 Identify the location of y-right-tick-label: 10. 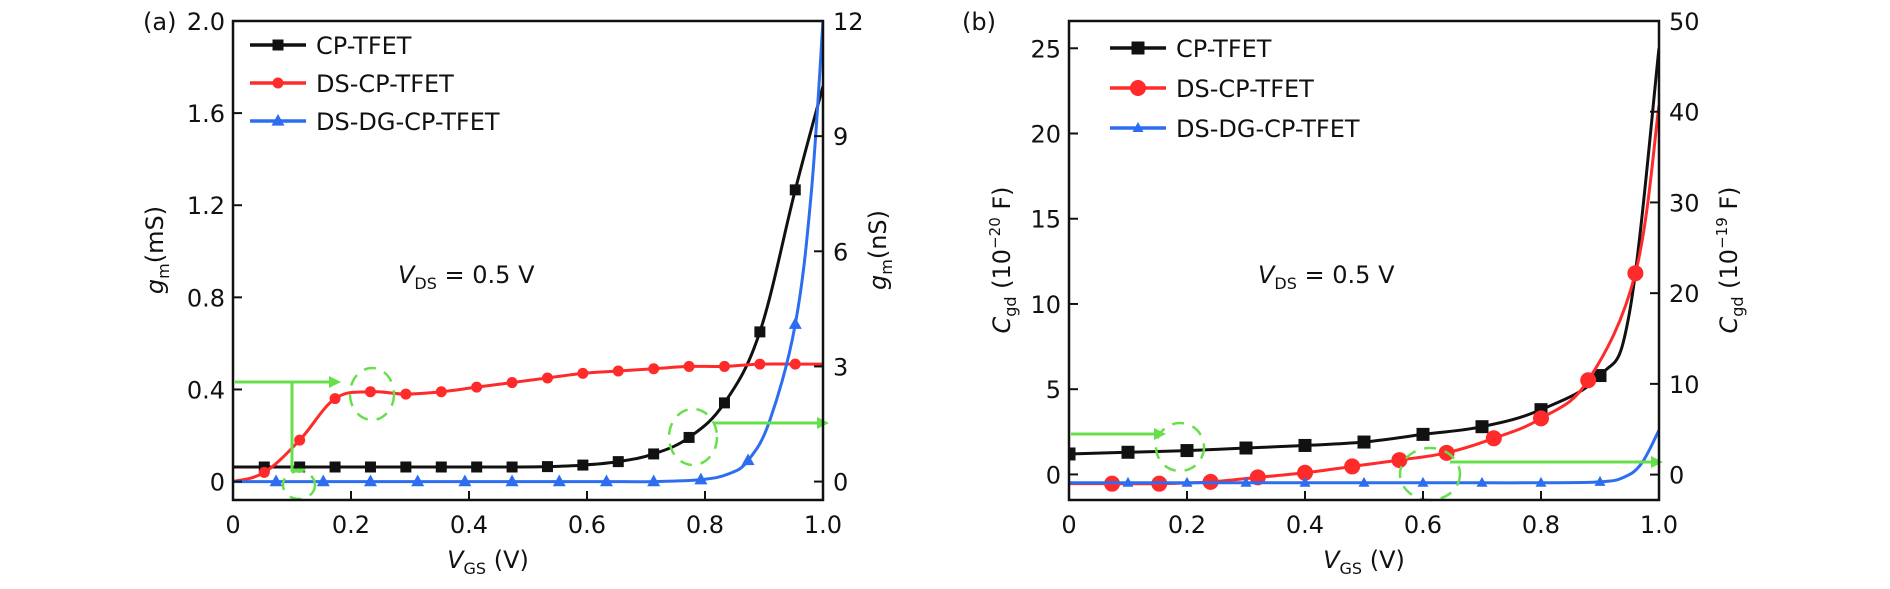
(1684, 385).